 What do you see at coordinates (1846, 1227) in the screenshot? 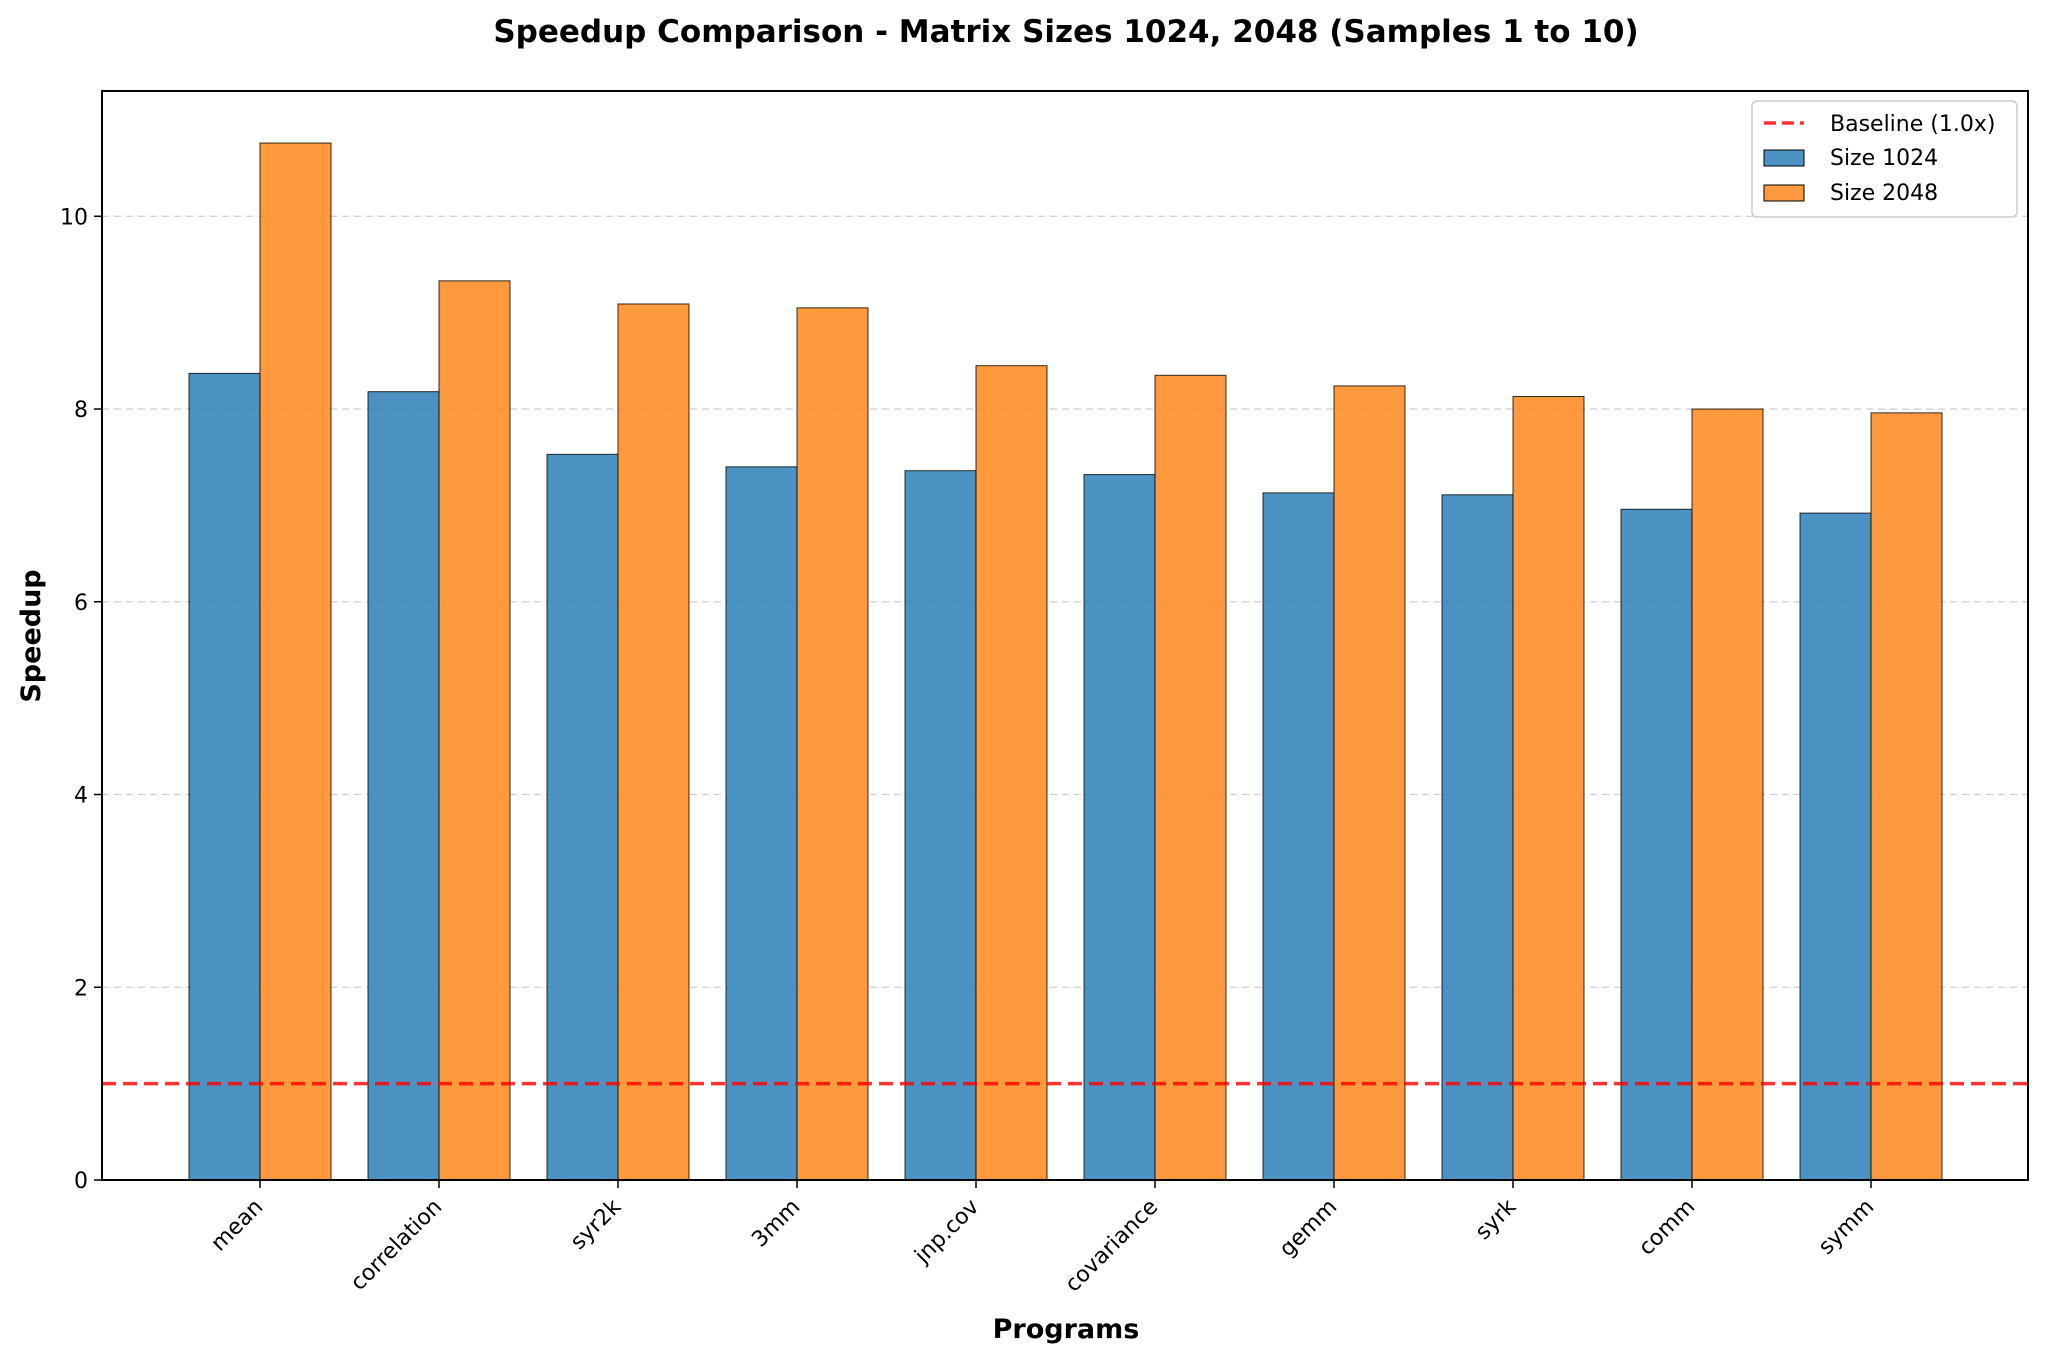
I see `x-tick-label: symm` at bounding box center [1846, 1227].